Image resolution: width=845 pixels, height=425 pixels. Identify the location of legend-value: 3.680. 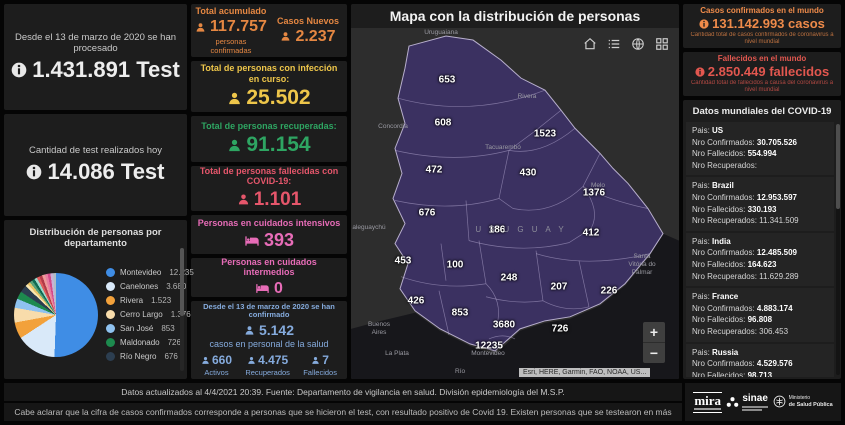
(176, 286).